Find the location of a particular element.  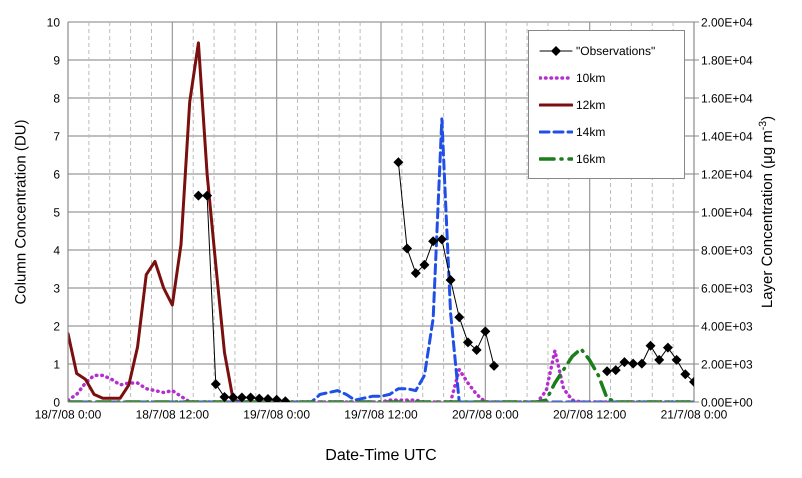

y2-tick-label: 1.80E+04 is located at coordinates (727, 60).